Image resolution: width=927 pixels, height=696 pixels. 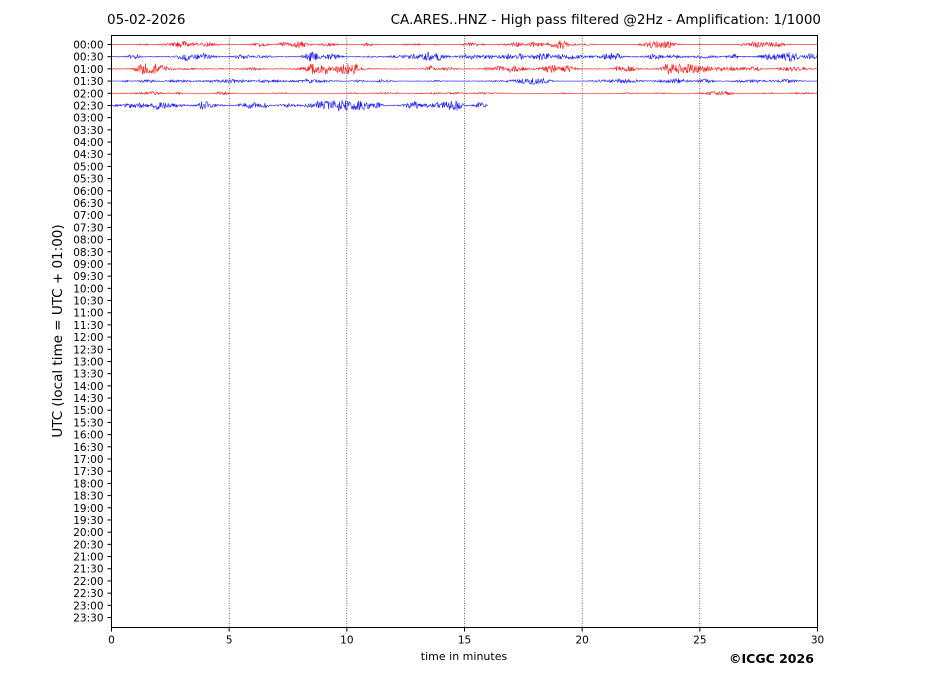 I want to click on y-tick-label: 14:30, so click(x=88, y=399).